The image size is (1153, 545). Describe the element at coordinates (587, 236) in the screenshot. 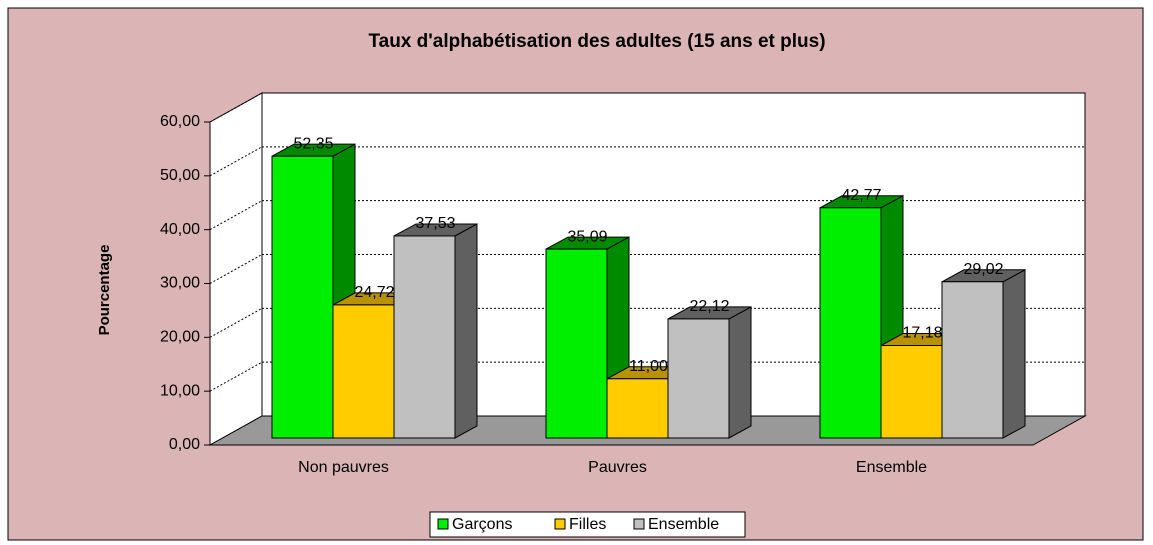

I see `data-label: 35,09` at that location.